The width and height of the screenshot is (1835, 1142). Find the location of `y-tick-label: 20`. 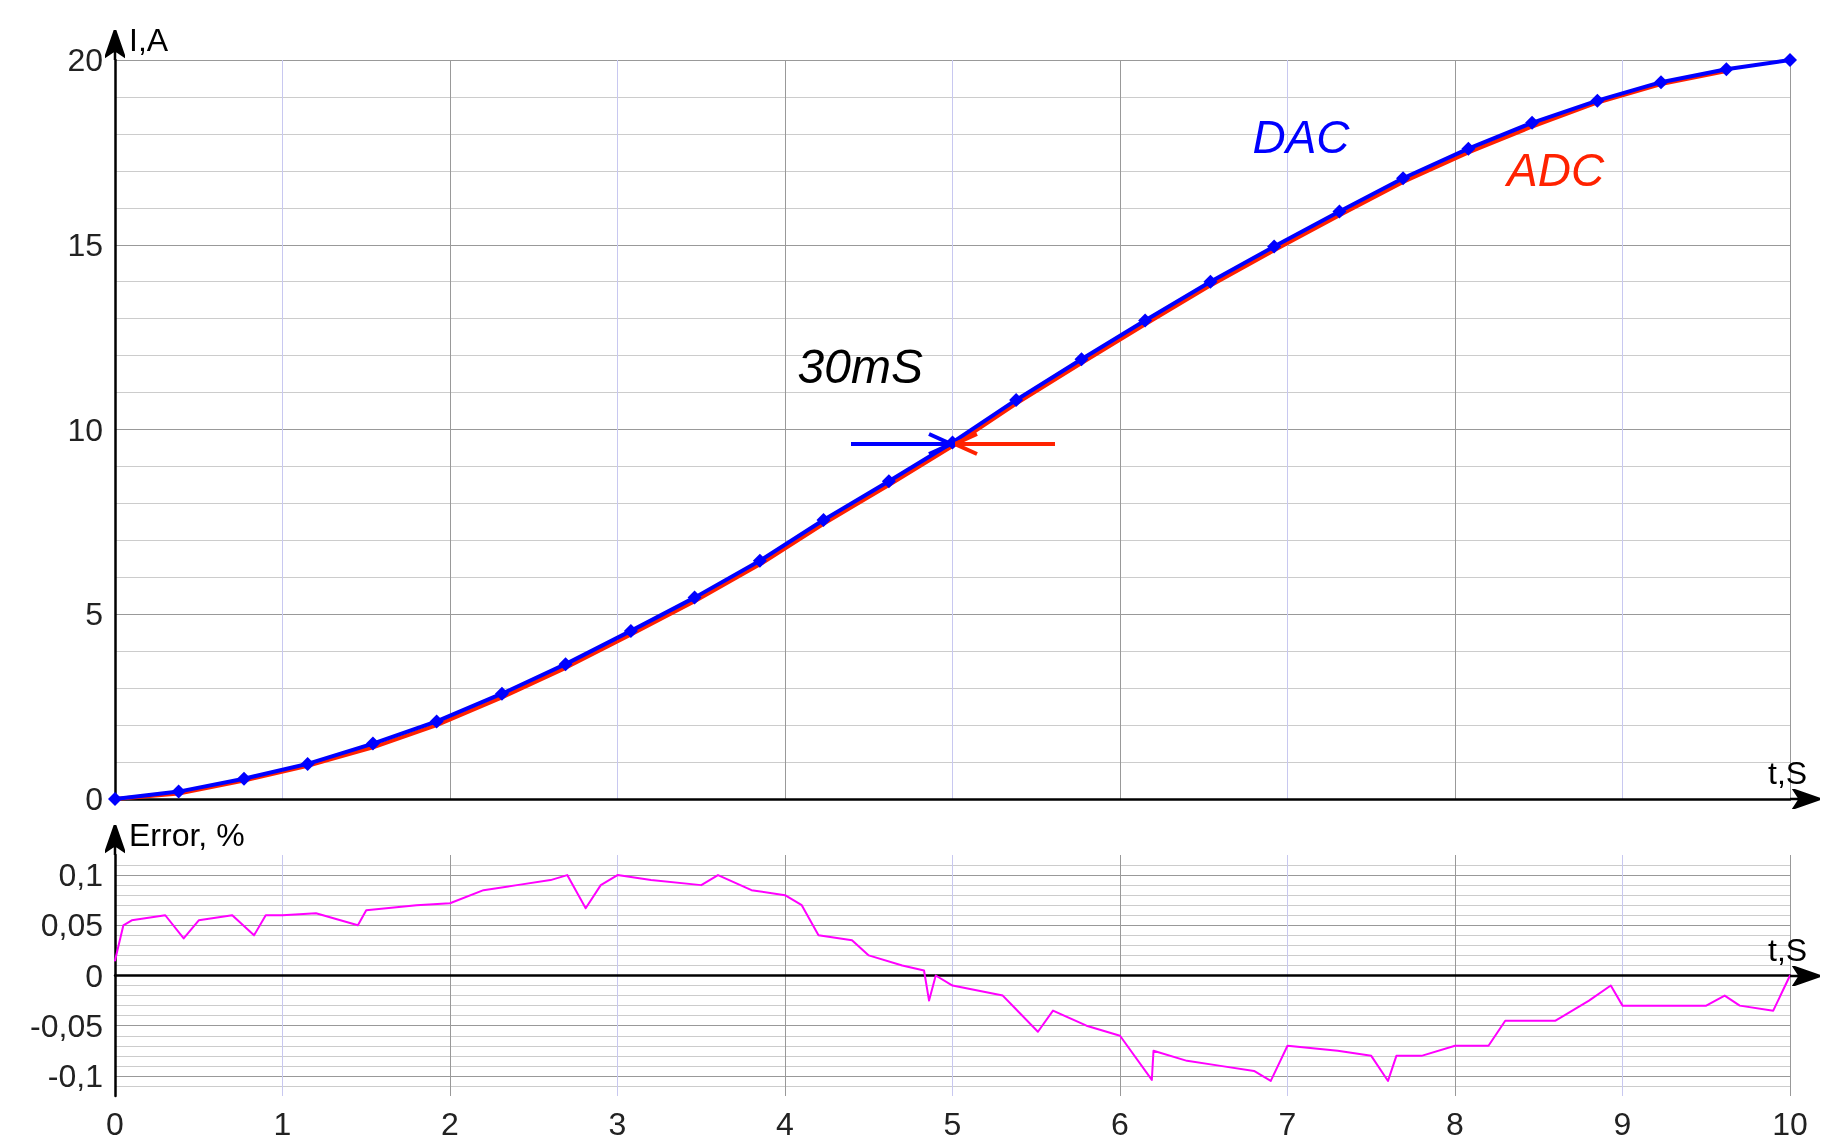

y-tick-label: 20 is located at coordinates (85, 60).